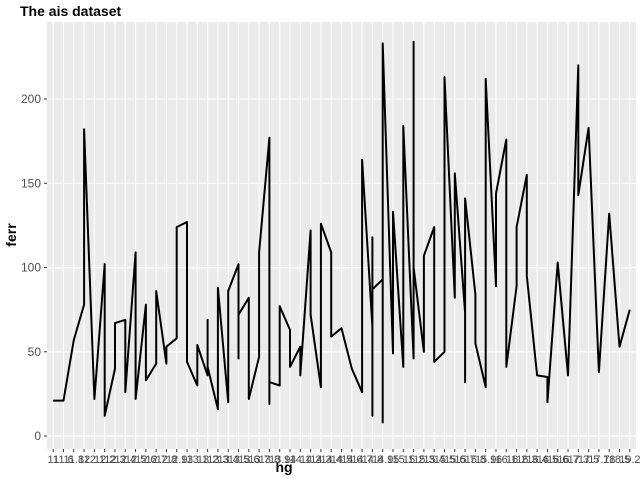  I want to click on x-tick-label: 17.5, so click(588, 460).